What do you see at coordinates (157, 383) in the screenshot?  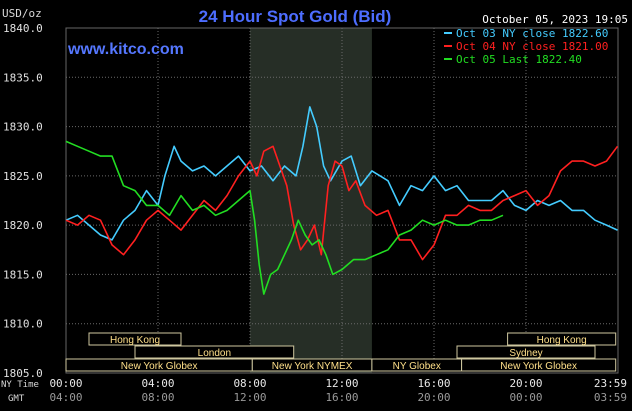 I see `x-tick-label-ny: 04:00` at bounding box center [157, 383].